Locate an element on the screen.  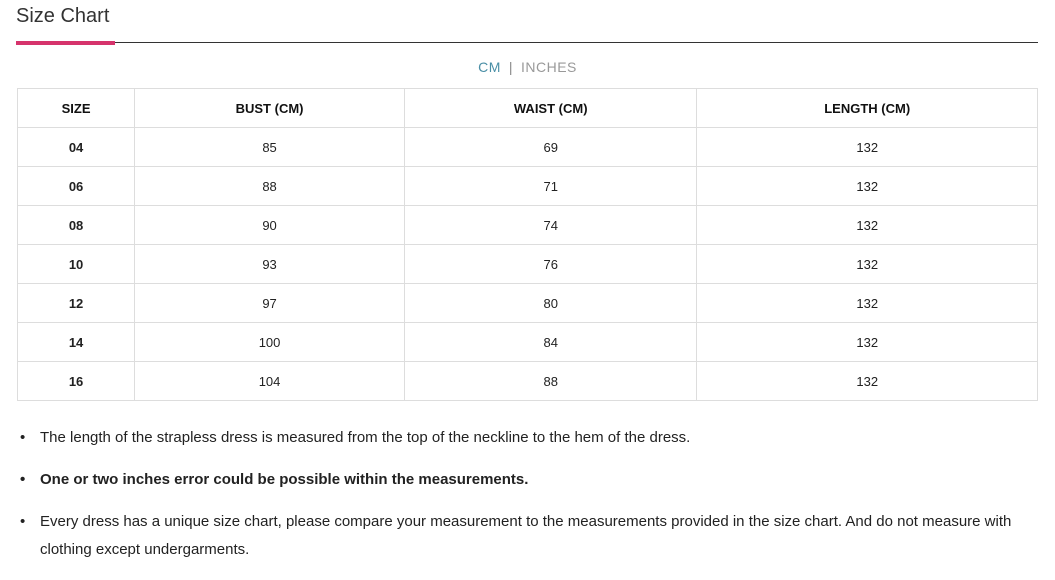
title: Size Chart is located at coordinates (63, 16).